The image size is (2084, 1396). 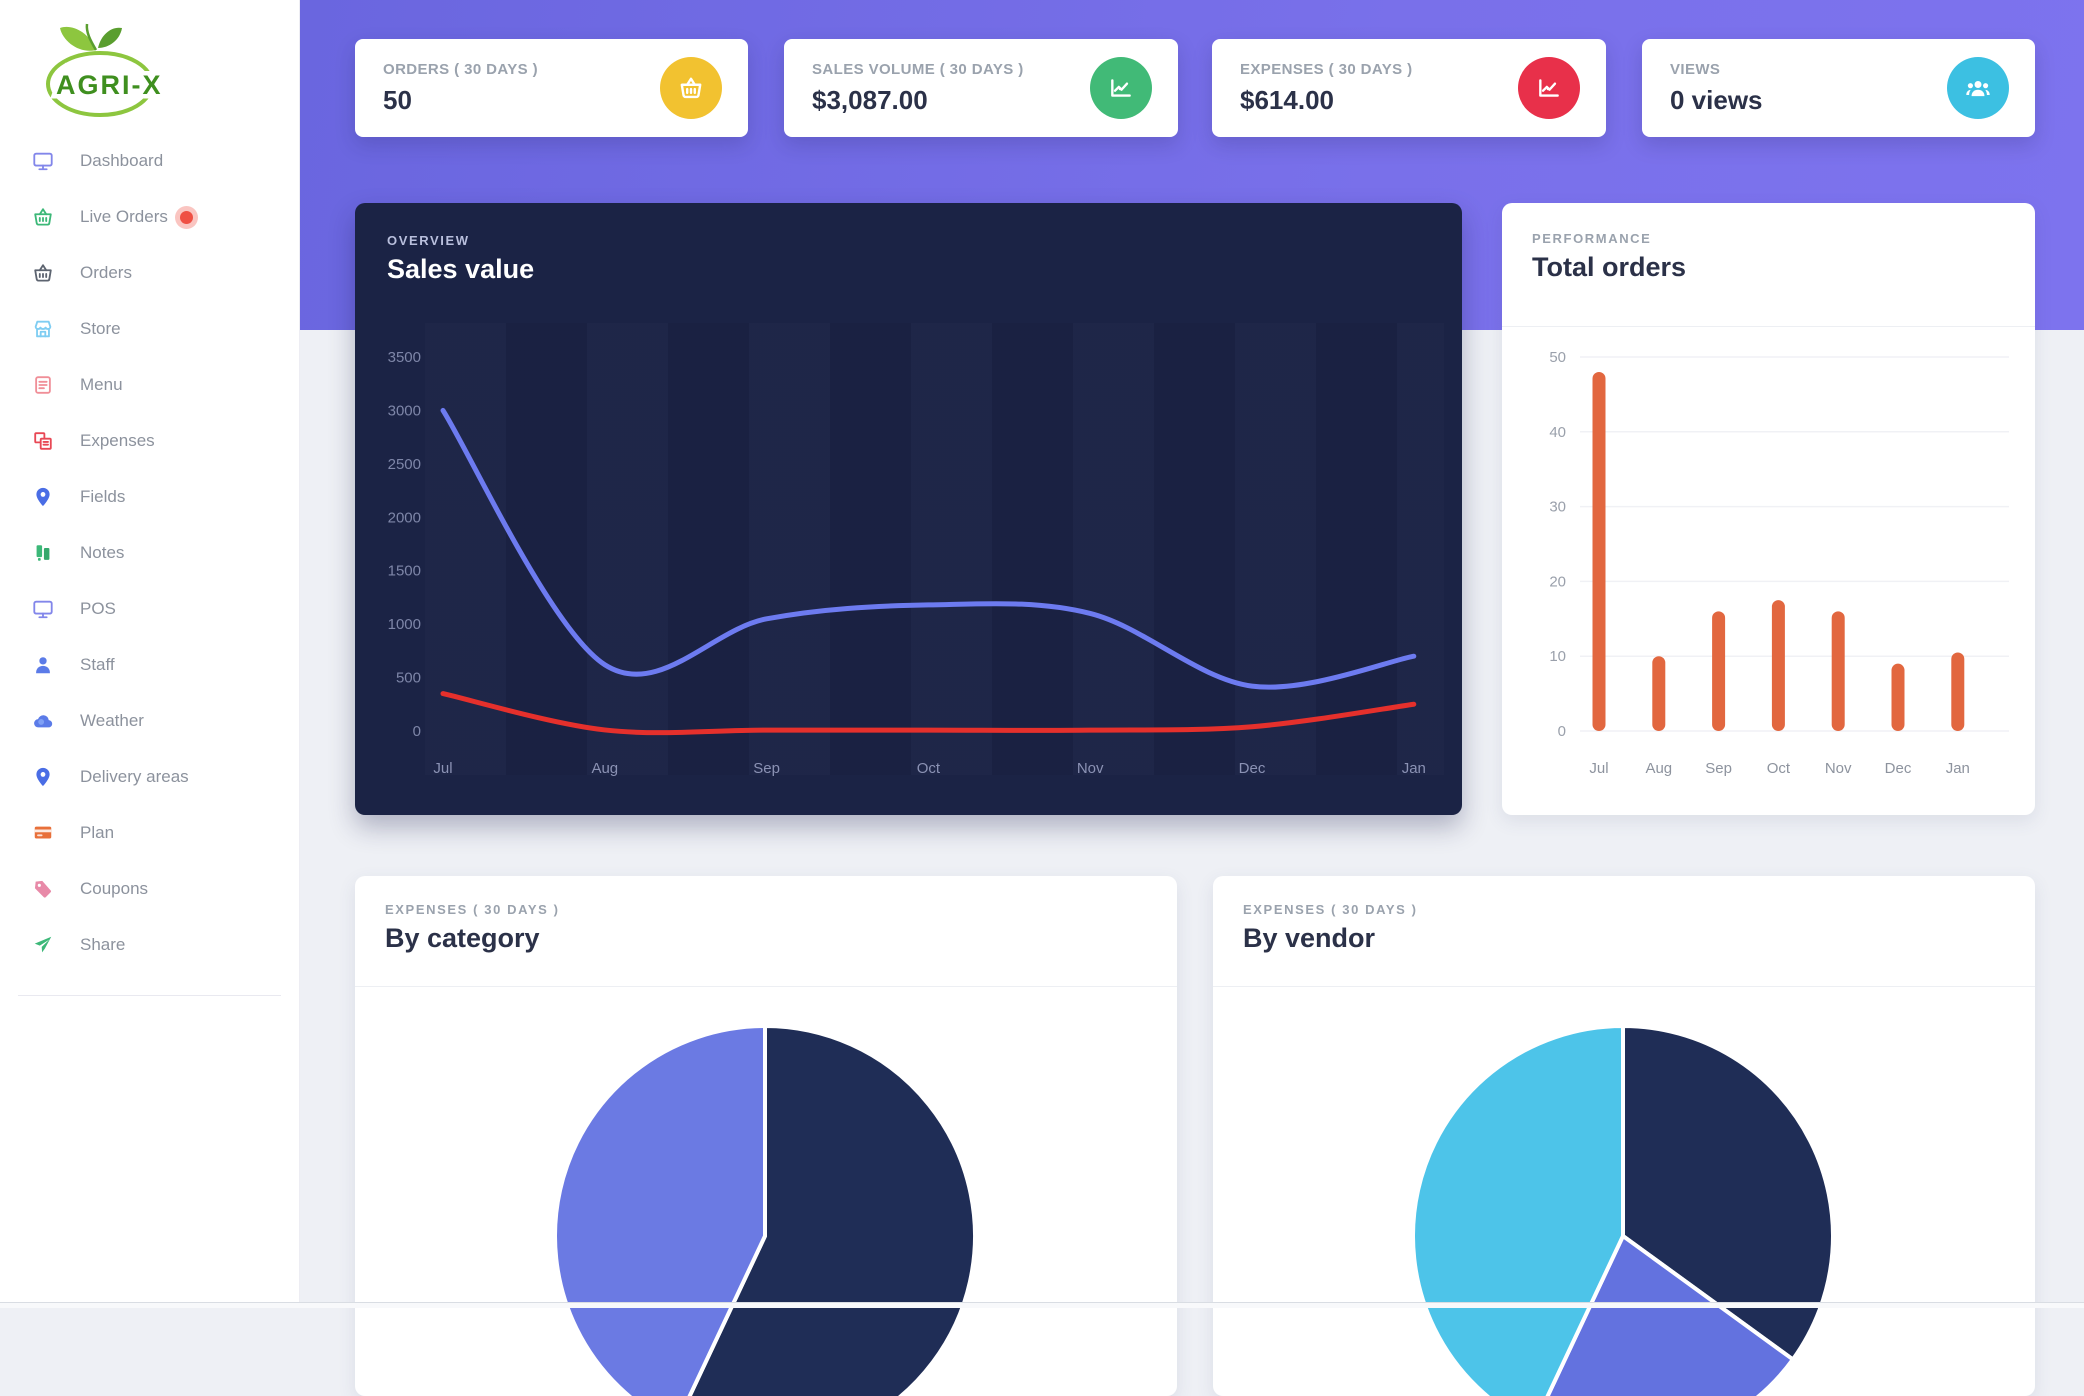 I want to click on cloud-icon, so click(x=43, y=721).